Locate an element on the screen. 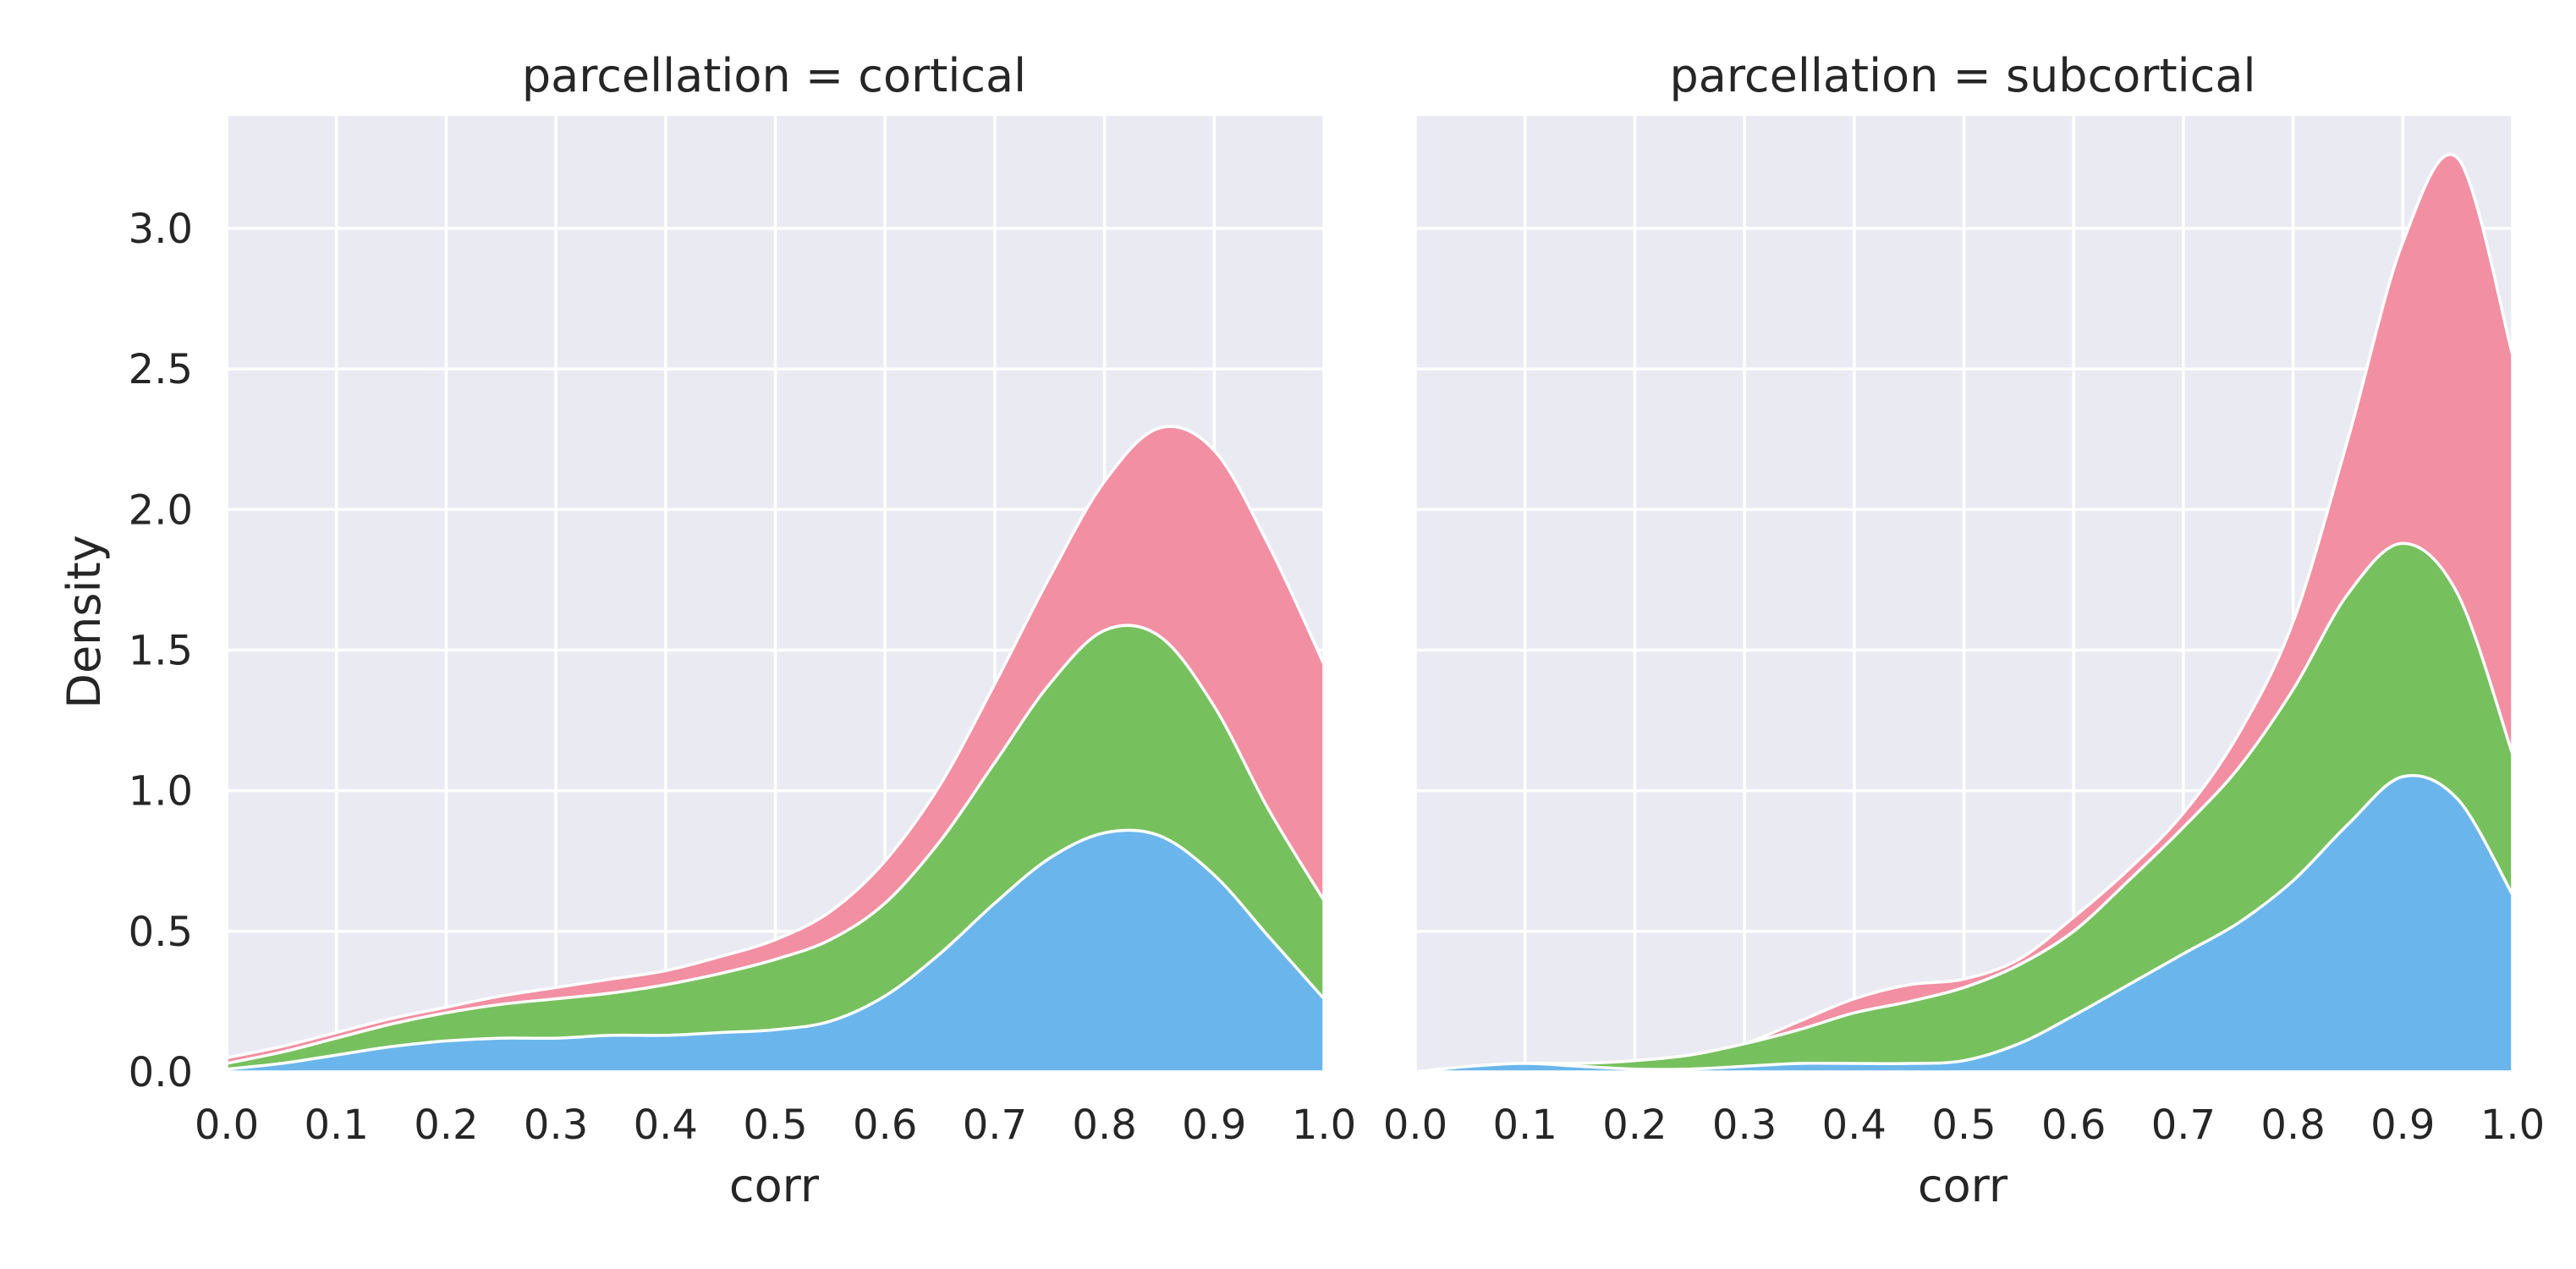  y-tick-label: 0.0 is located at coordinates (161, 1072).